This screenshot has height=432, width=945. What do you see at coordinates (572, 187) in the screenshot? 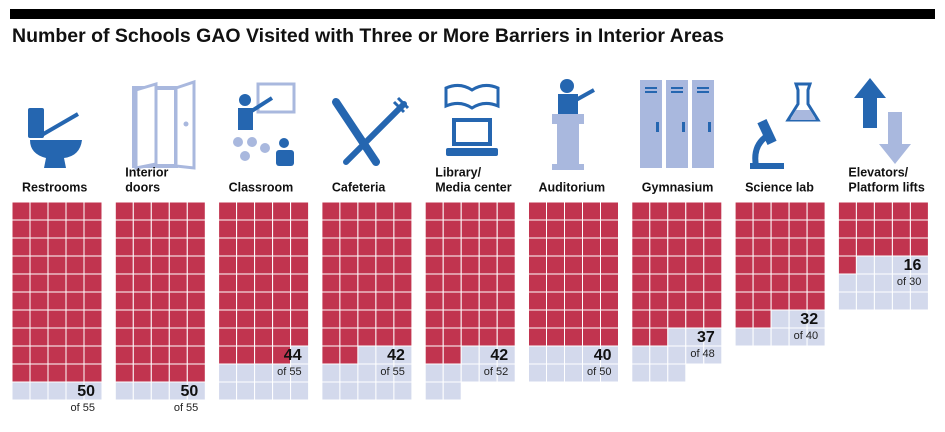
I see `category-label: Auditorium` at bounding box center [572, 187].